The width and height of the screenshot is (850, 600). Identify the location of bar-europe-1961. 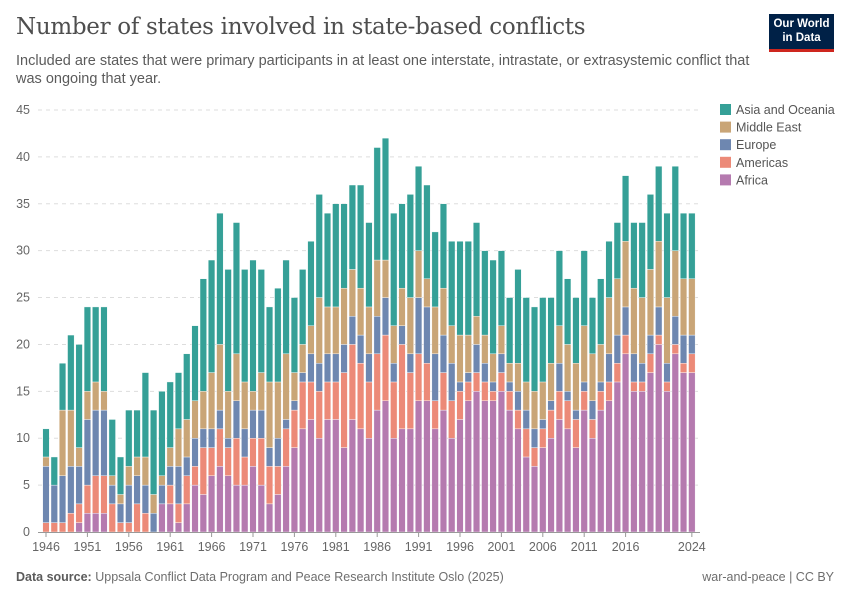
(170, 476).